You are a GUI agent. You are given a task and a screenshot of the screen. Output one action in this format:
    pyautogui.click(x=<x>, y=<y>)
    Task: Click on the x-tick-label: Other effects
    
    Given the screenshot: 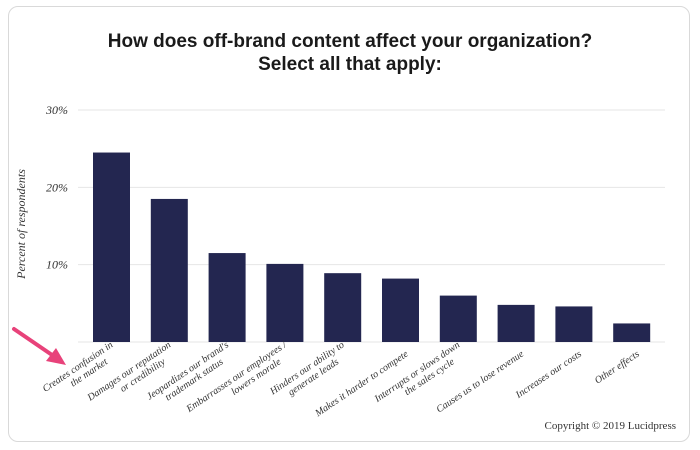 What is the action you would take?
    pyautogui.click(x=617, y=368)
    